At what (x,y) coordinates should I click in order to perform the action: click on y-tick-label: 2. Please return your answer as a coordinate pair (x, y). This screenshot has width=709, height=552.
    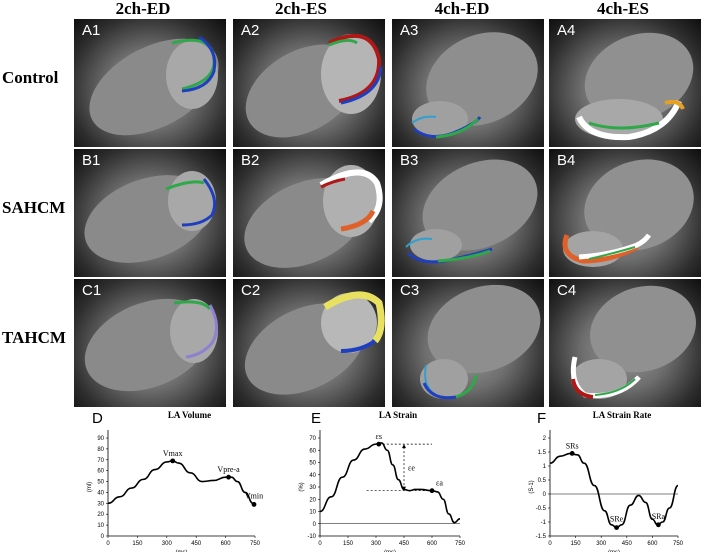
    Looking at the image, I should click on (545, 439).